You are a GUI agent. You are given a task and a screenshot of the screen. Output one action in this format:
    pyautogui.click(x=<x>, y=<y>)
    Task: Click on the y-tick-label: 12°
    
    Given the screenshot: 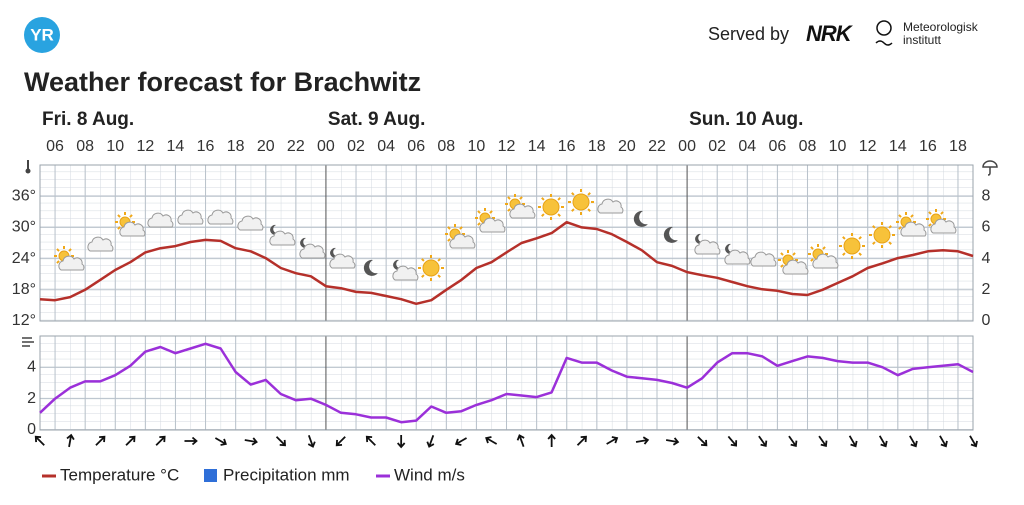 What is the action you would take?
    pyautogui.click(x=24, y=320)
    